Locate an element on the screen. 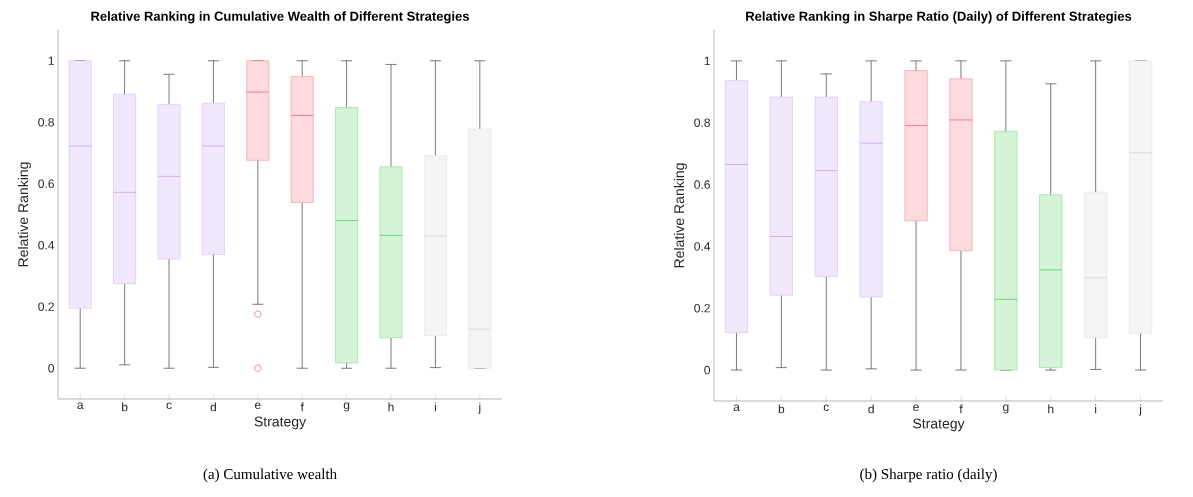  chart-title: Relative Ranking in Cumulative Wealth of Different Strategies is located at coordinates (280, 17).